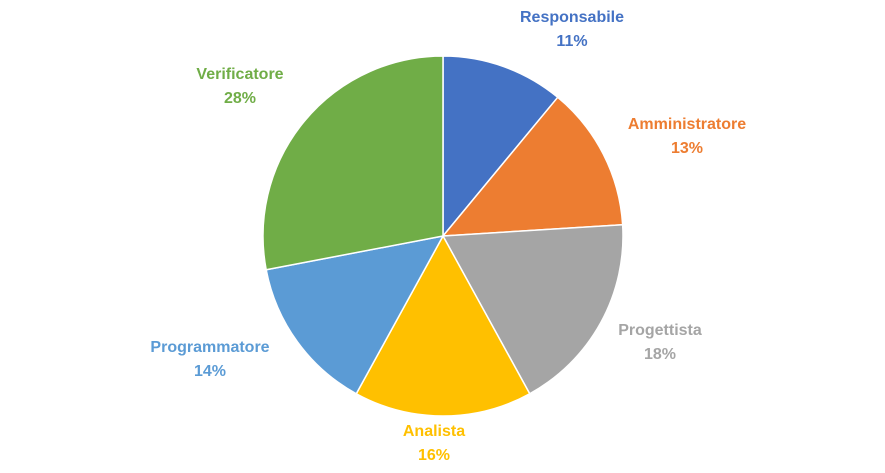 The height and width of the screenshot is (473, 885). Describe the element at coordinates (353, 163) in the screenshot. I see `pie-slice-verificatore` at that location.